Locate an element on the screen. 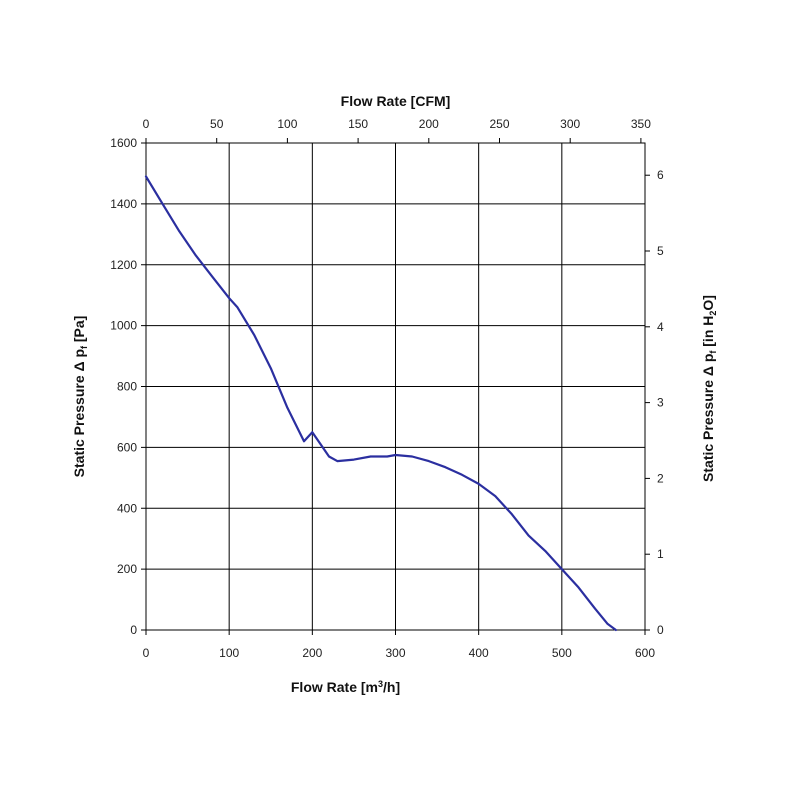 The width and height of the screenshot is (800, 800). right-axis-title-mid: [in H is located at coordinates (708, 333).